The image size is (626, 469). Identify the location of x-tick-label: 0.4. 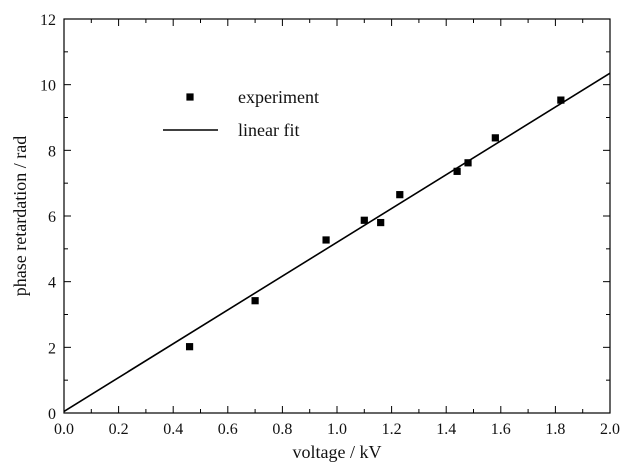
(173, 429).